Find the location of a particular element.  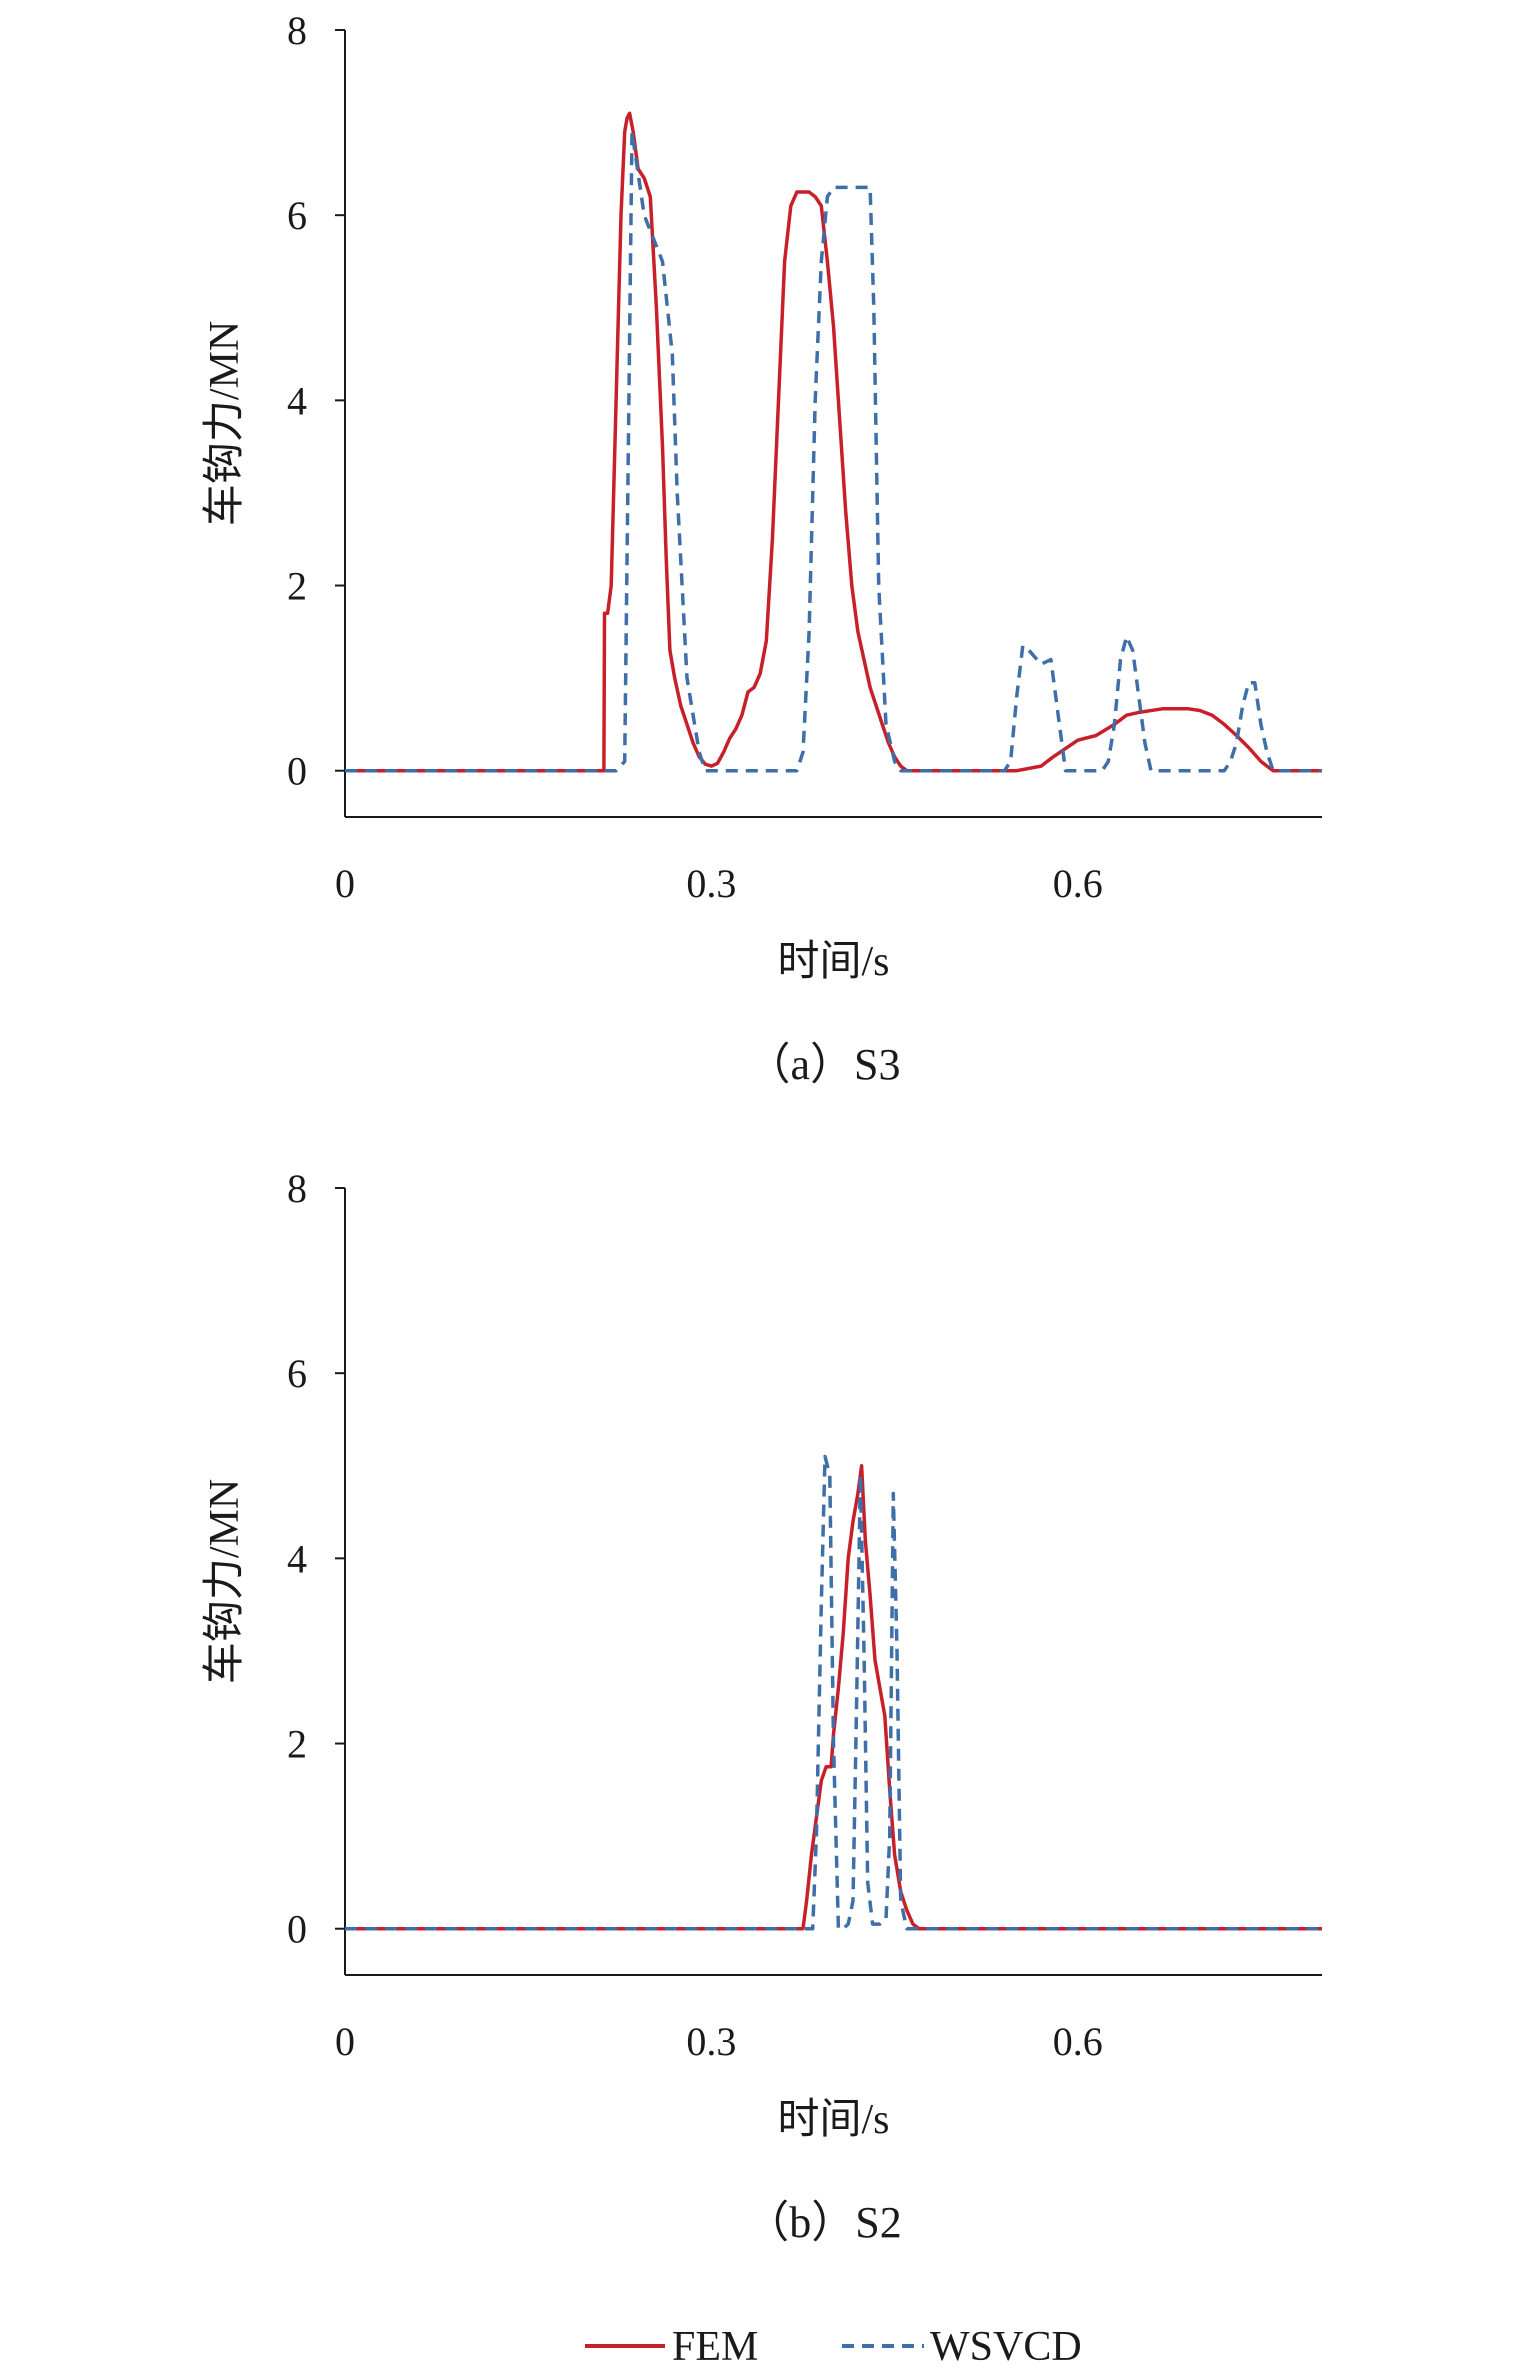

panel-caption: （b）S2 is located at coordinates (823, 2222).